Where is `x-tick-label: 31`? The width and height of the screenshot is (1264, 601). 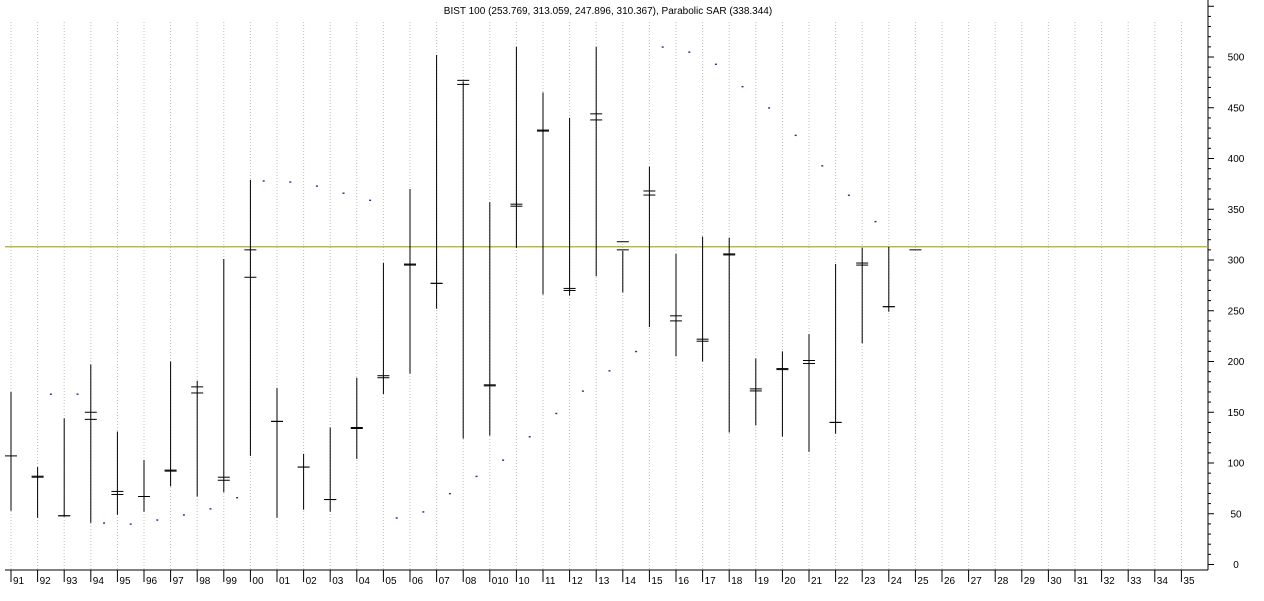
x-tick-label: 31 is located at coordinates (1083, 581).